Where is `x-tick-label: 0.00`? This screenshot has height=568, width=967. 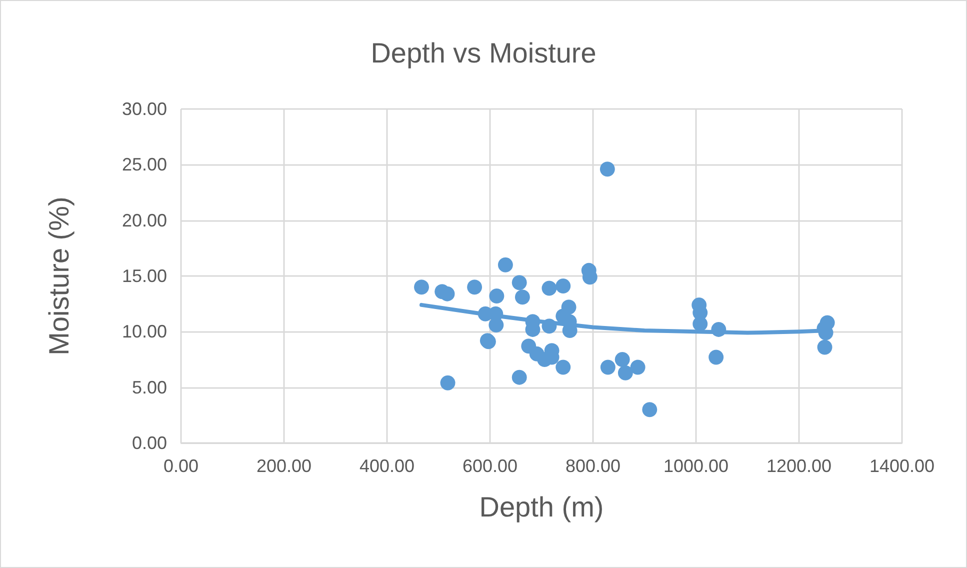 x-tick-label: 0.00 is located at coordinates (181, 466).